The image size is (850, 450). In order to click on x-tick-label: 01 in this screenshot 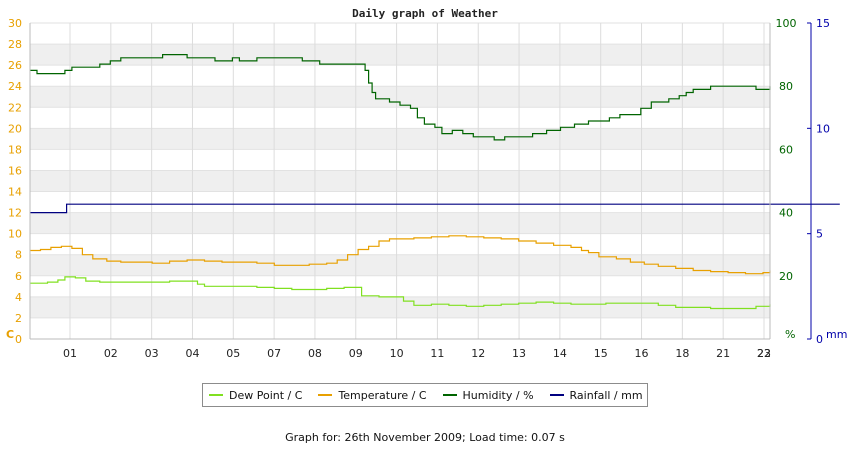, I will do `click(70, 353)`.